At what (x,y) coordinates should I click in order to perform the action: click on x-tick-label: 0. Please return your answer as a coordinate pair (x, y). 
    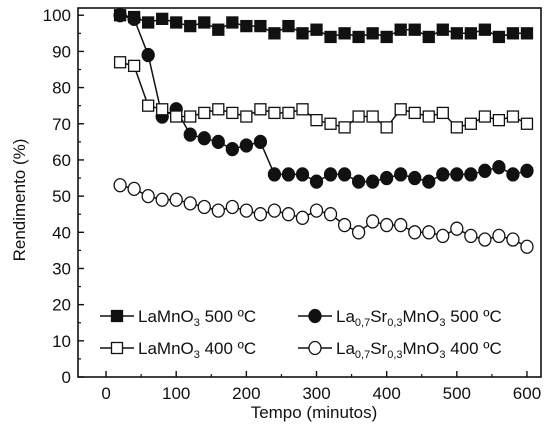
    Looking at the image, I should click on (105, 393).